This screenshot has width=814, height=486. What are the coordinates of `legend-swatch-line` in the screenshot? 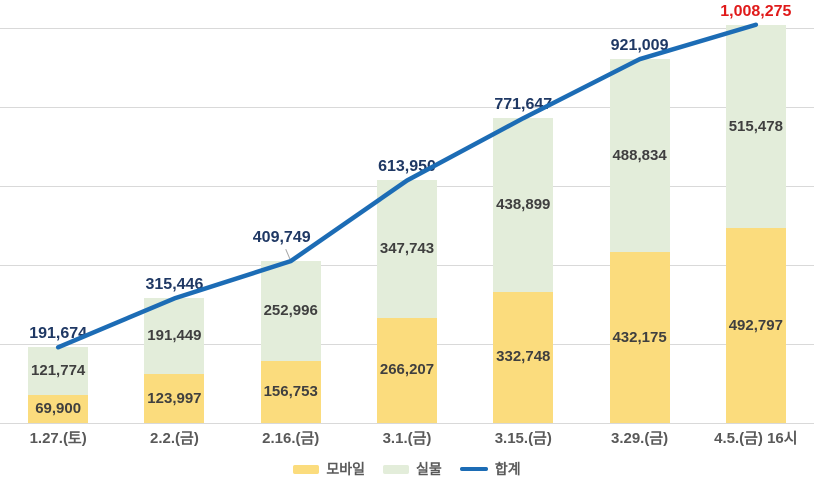 It's located at (473, 469).